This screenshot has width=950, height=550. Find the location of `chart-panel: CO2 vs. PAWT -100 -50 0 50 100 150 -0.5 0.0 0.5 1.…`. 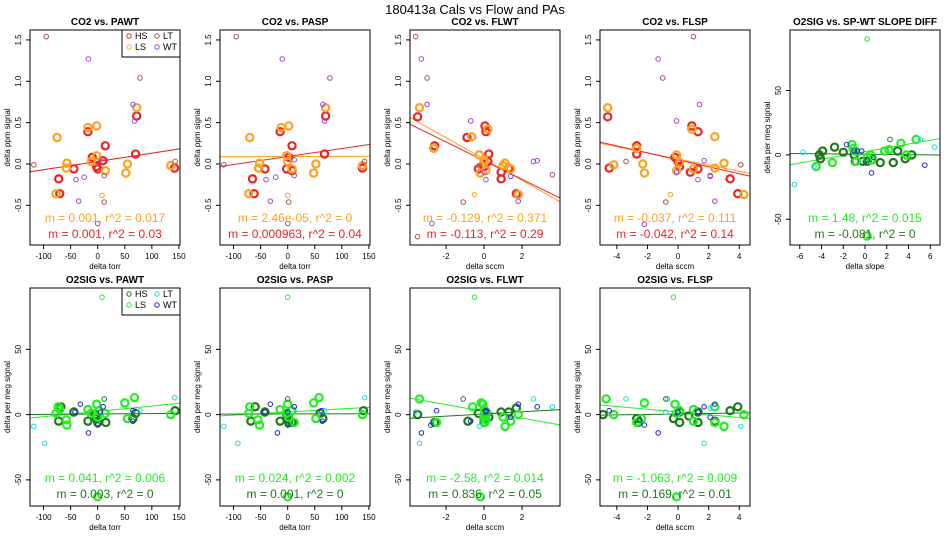

chart-panel: CO2 vs. PAWT -100 -50 0 50 100 150 -0.5 0.0 0.5 1.… is located at coordinates (94, 144).